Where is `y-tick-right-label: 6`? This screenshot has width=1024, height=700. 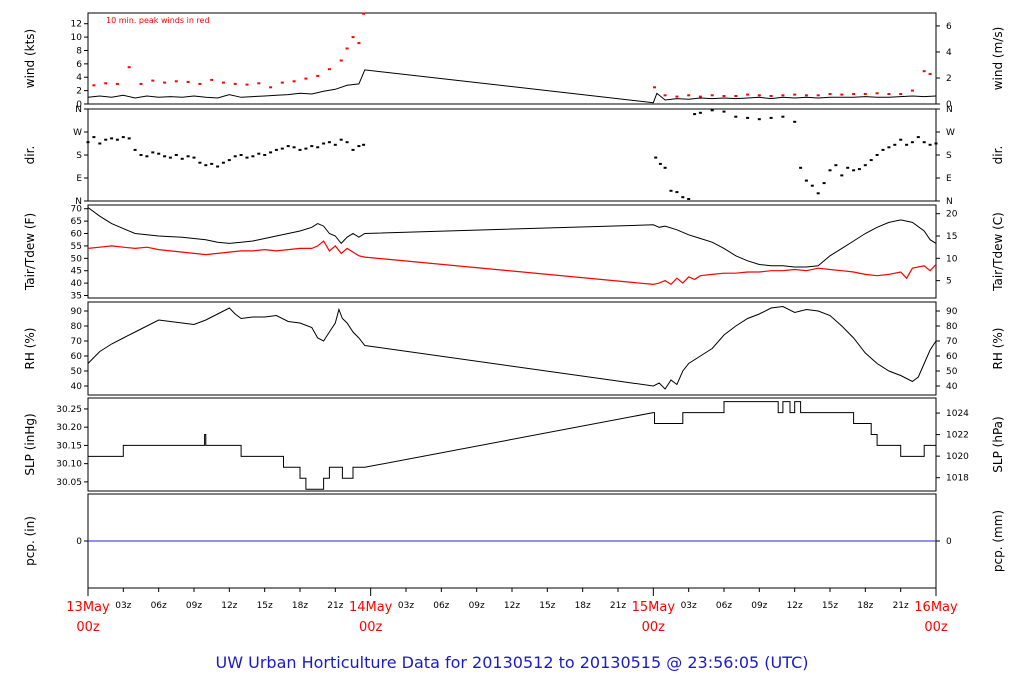
y-tick-right-label: 6 is located at coordinates (949, 27).